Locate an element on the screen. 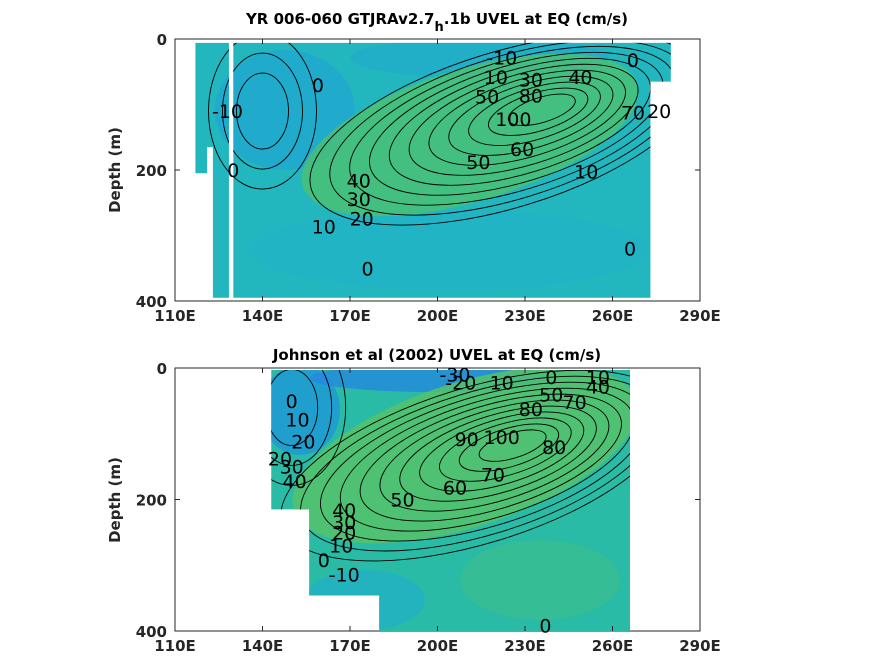 This screenshot has height=656, width=875. x-tick-label: 200E is located at coordinates (438, 646).